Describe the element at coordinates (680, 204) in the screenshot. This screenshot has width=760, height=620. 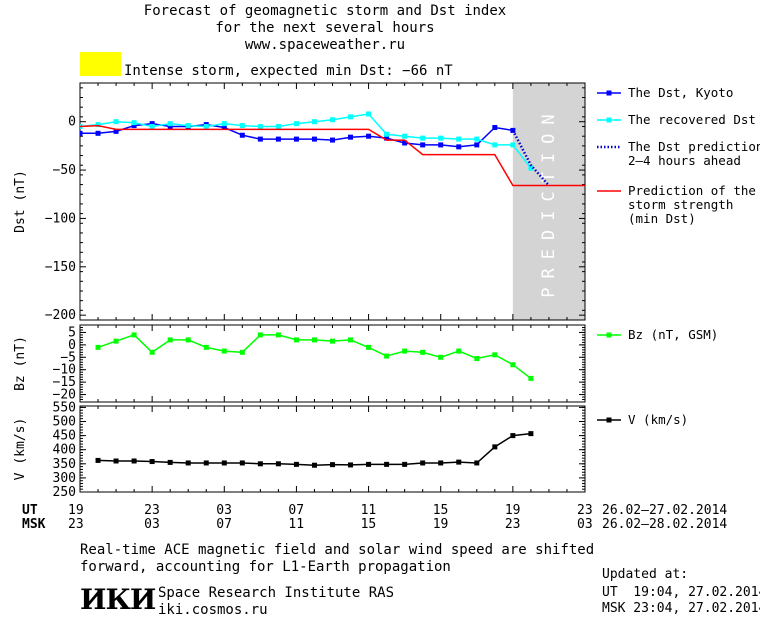
I see `prediction-of-the-legend-label: storm strength` at that location.